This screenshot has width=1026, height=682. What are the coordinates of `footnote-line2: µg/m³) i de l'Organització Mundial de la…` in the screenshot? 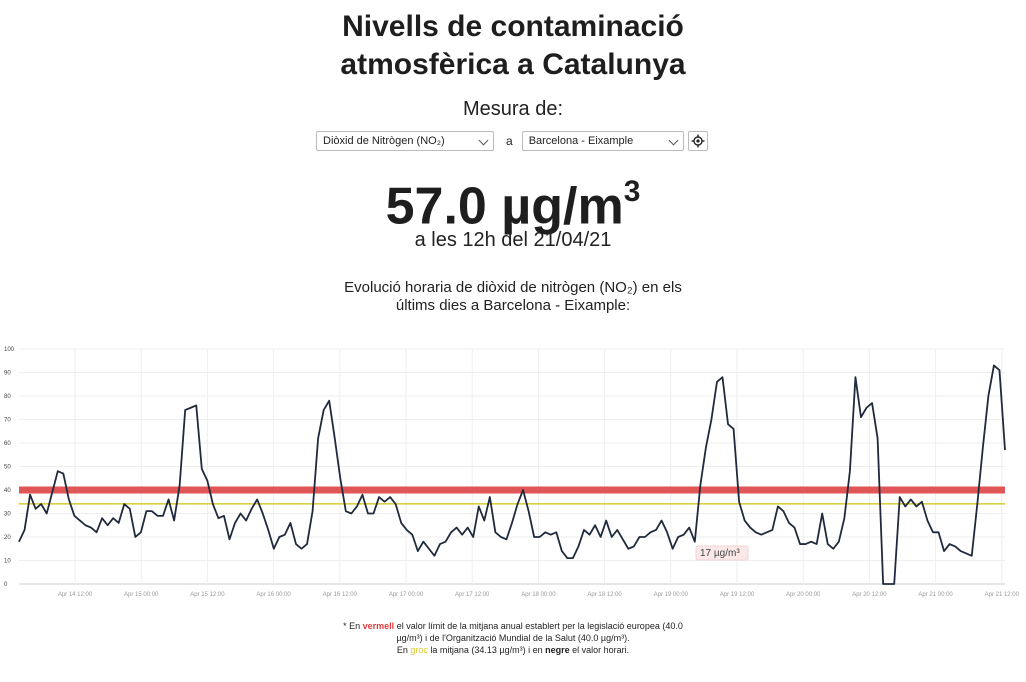 It's located at (513, 638).